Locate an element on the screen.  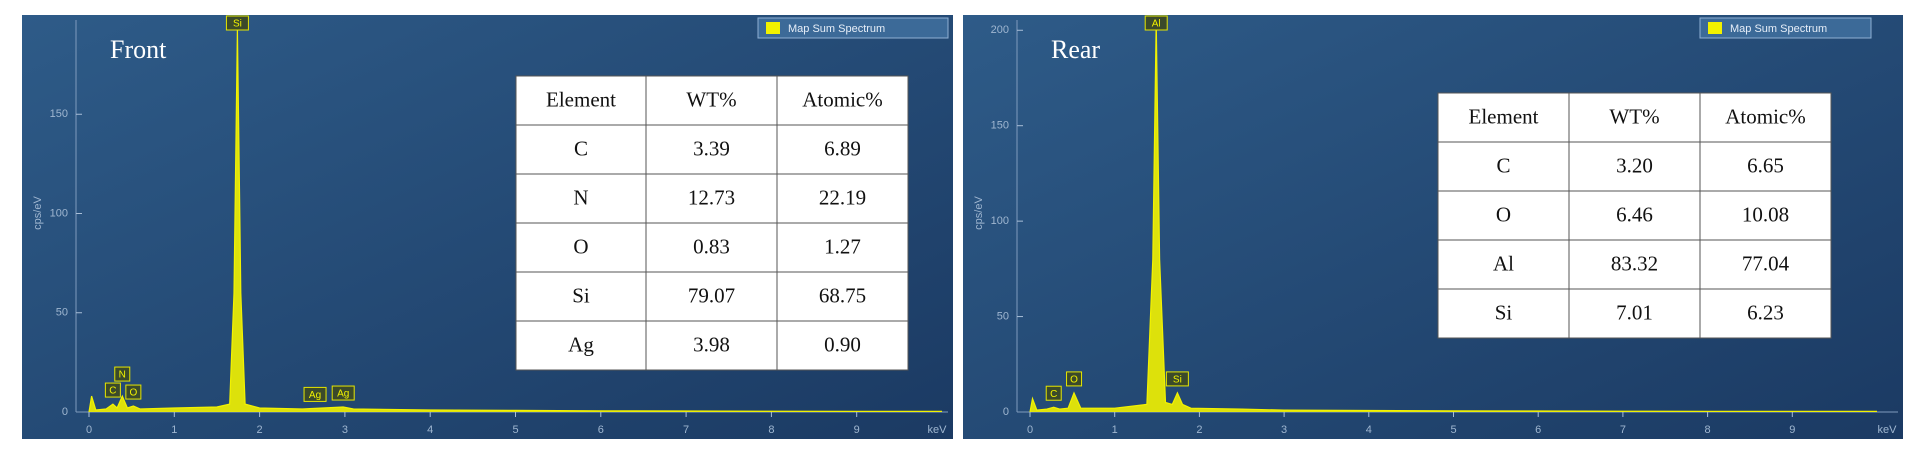
table-cell: 10.08 is located at coordinates (1765, 214).